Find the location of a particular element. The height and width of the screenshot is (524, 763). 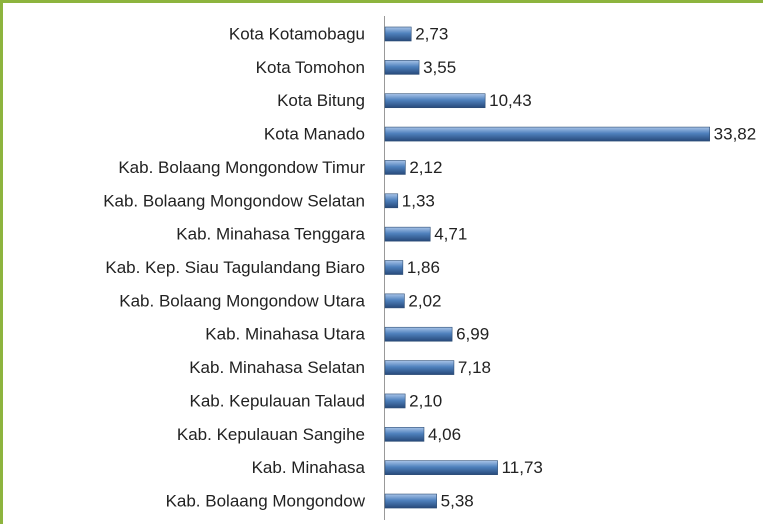

y-tick-label: Kota Kotamobagu is located at coordinates (297, 33).